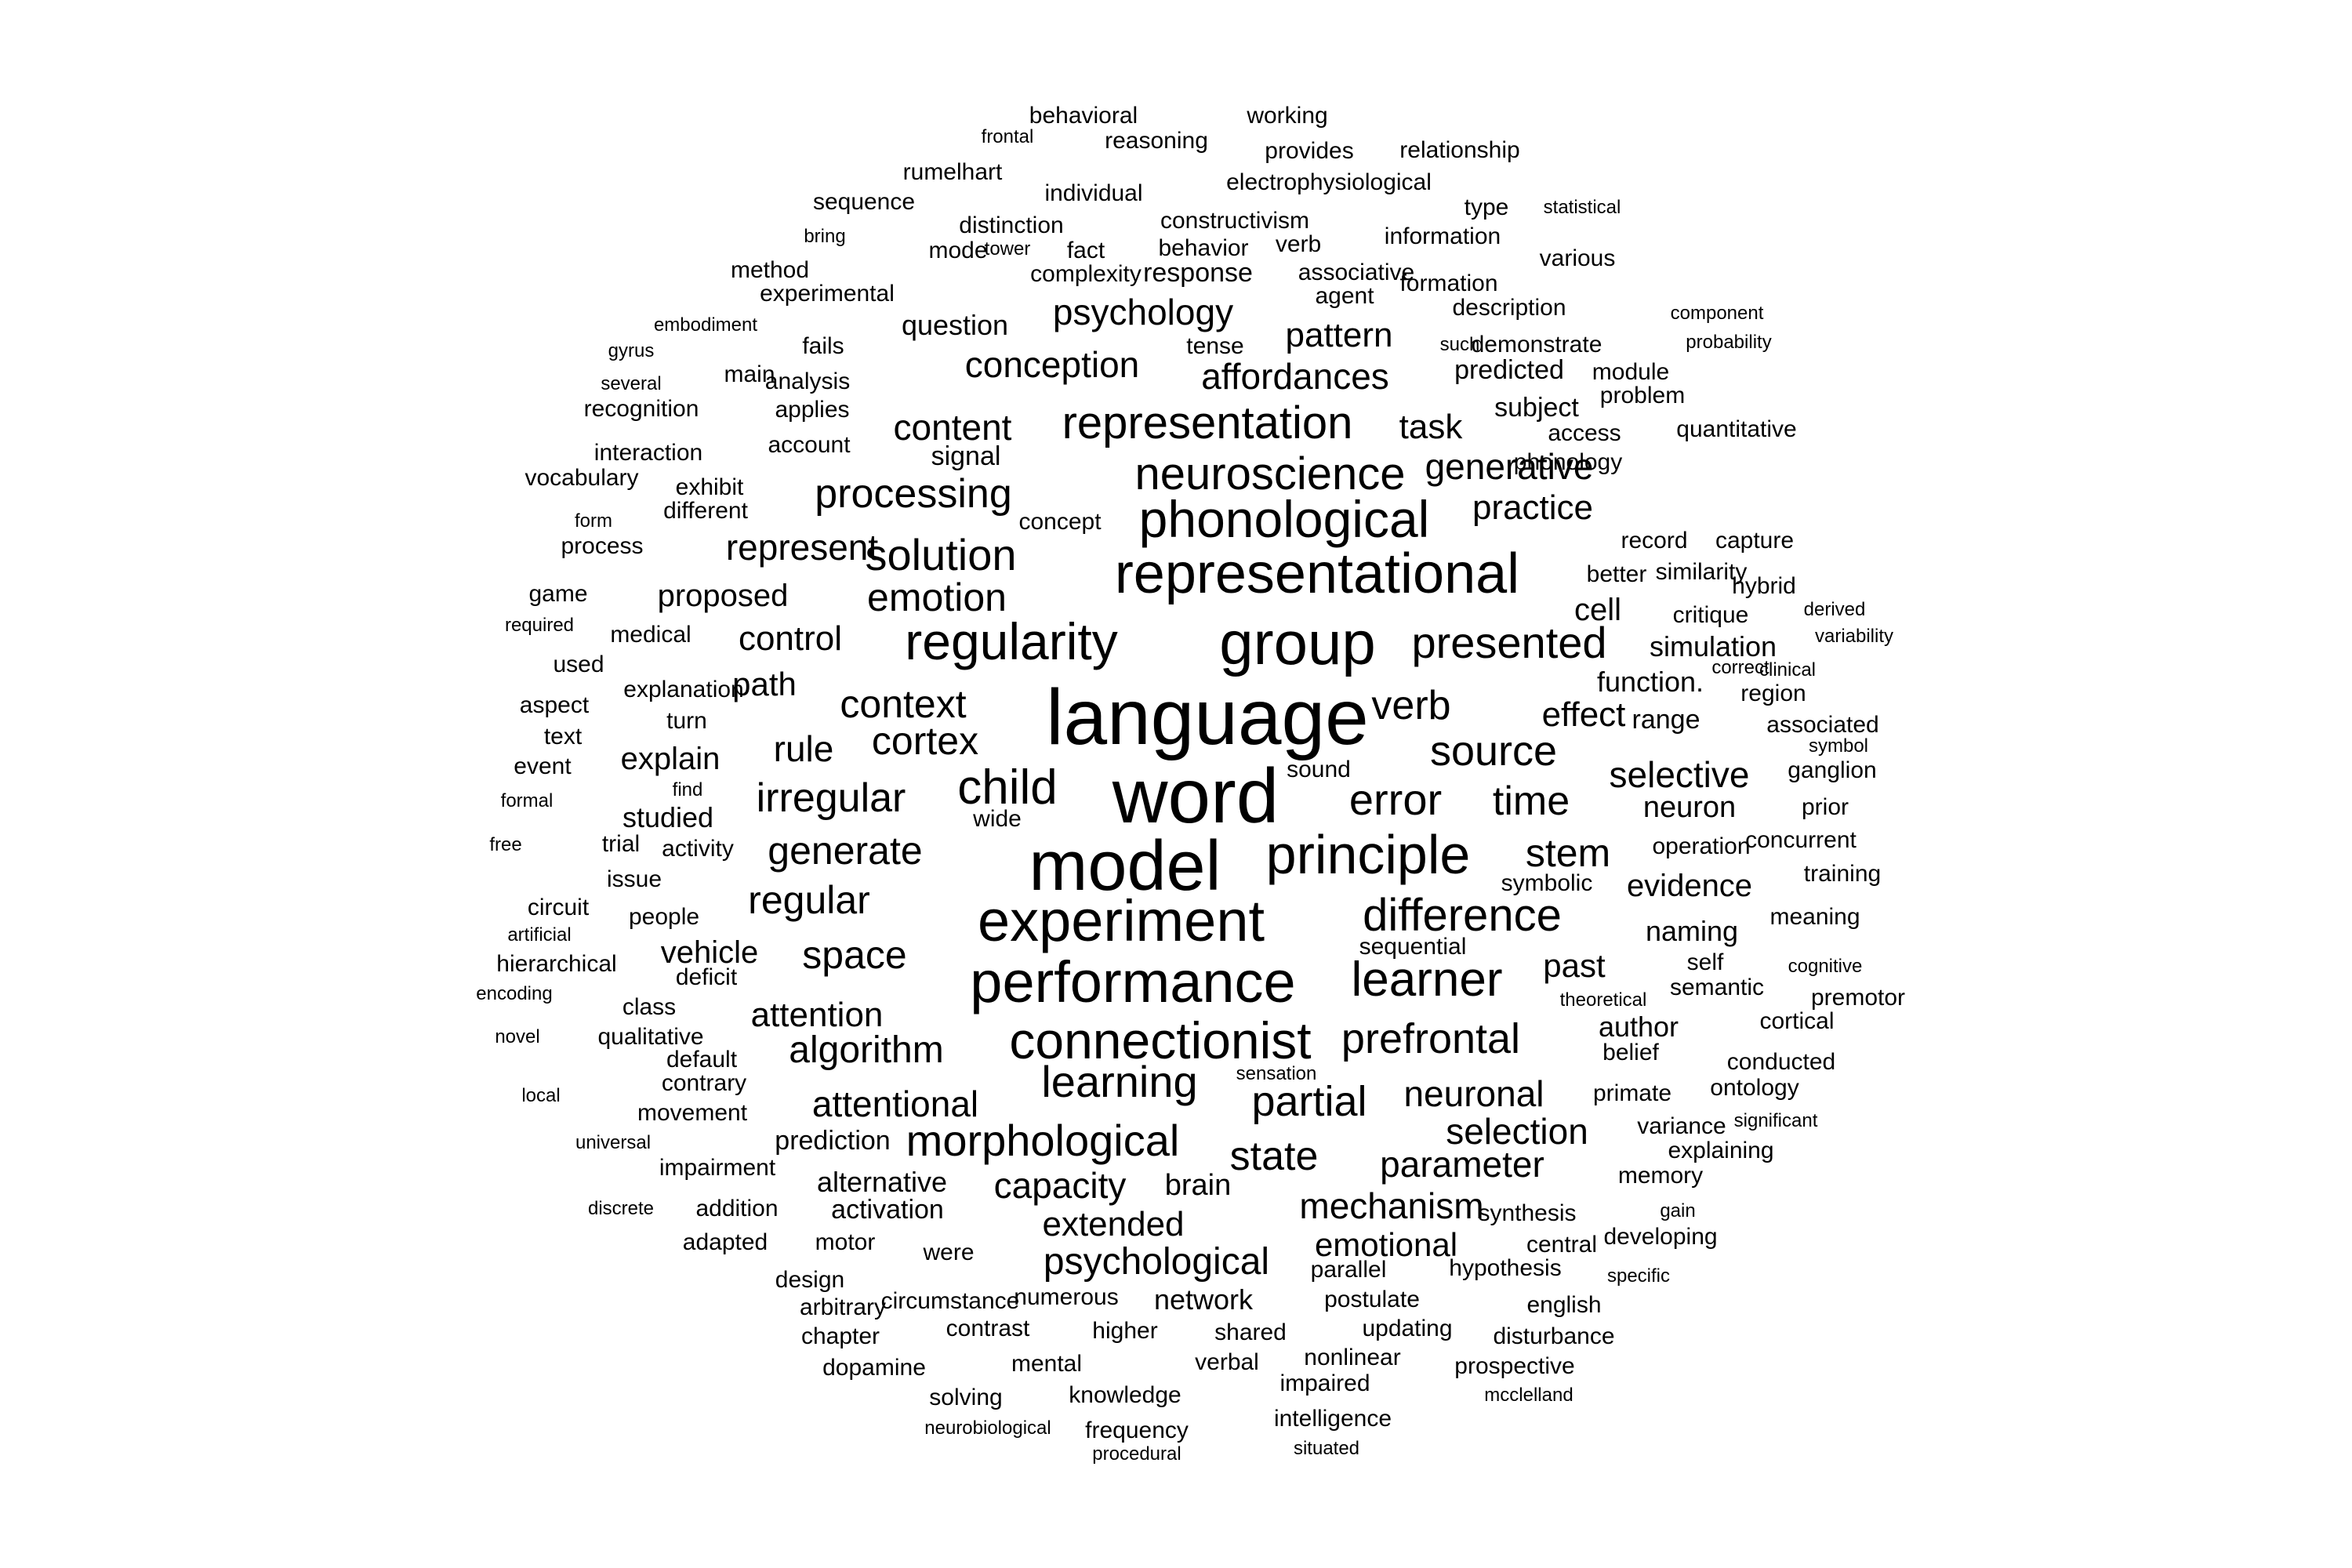 Image resolution: width=2352 pixels, height=1568 pixels. I want to click on cloud-word: cortical, so click(1797, 1021).